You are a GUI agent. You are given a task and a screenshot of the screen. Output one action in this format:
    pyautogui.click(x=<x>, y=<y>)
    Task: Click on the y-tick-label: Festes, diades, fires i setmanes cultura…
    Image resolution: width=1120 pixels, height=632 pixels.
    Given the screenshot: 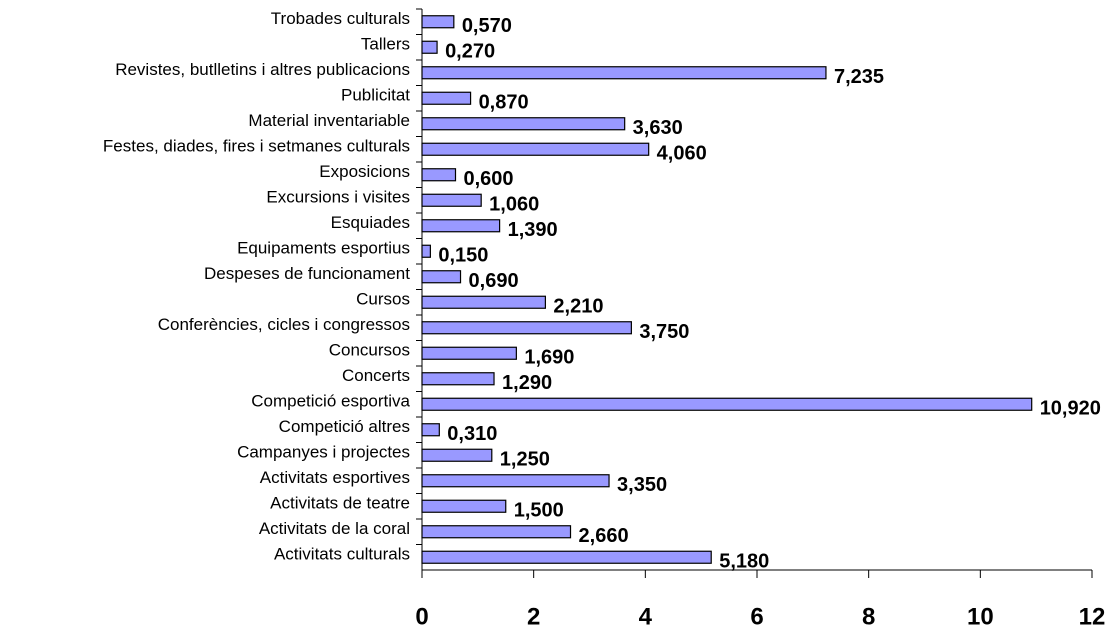 What is the action you would take?
    pyautogui.click(x=256, y=146)
    